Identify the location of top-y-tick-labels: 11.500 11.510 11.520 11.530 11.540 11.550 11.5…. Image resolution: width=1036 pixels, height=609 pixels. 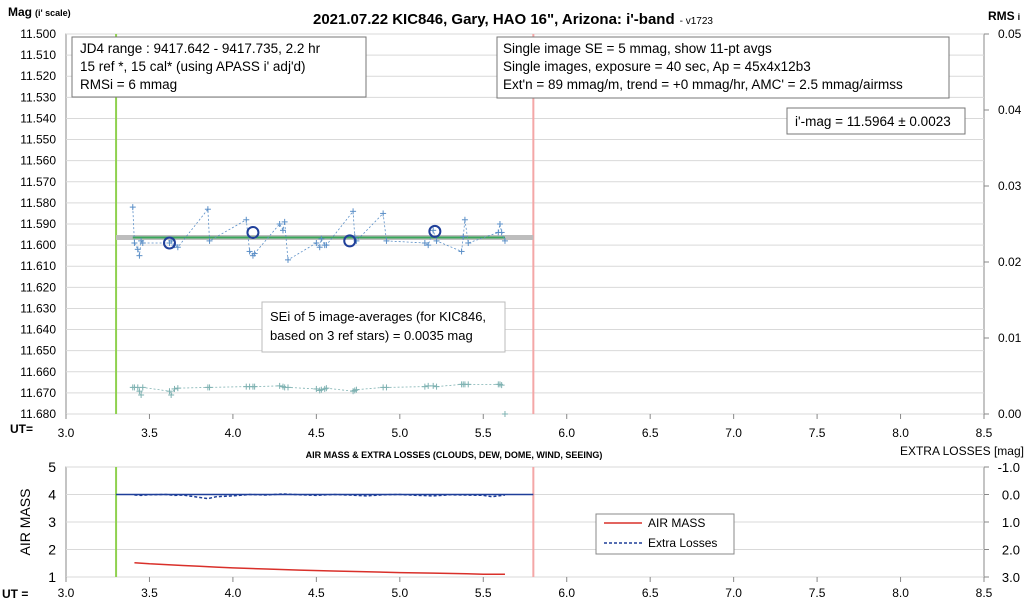
(38, 224).